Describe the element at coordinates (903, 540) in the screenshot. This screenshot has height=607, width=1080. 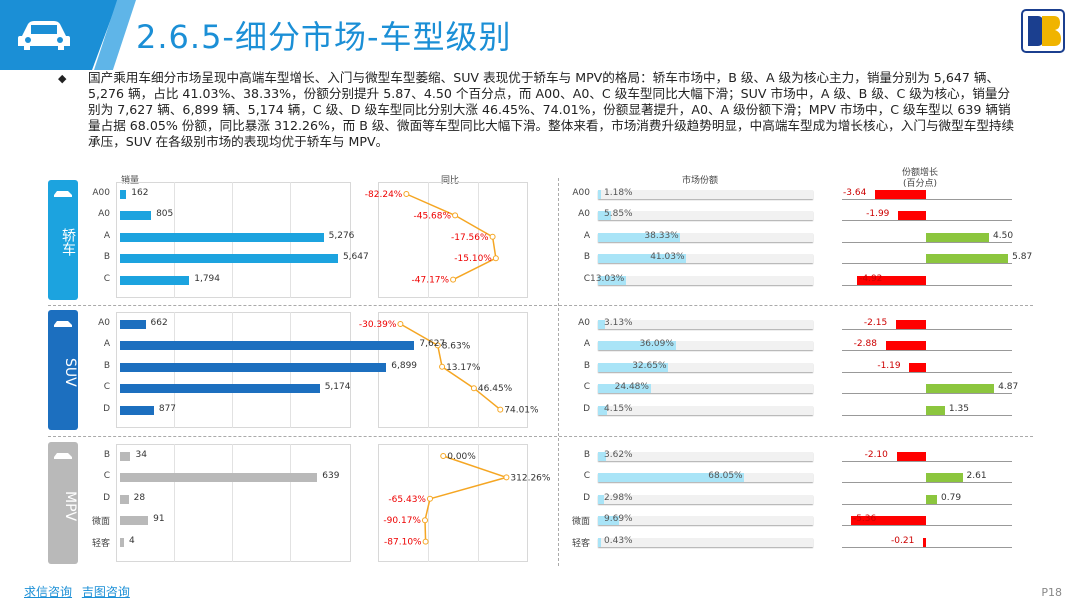
I see `share-change-value: -0.21` at that location.